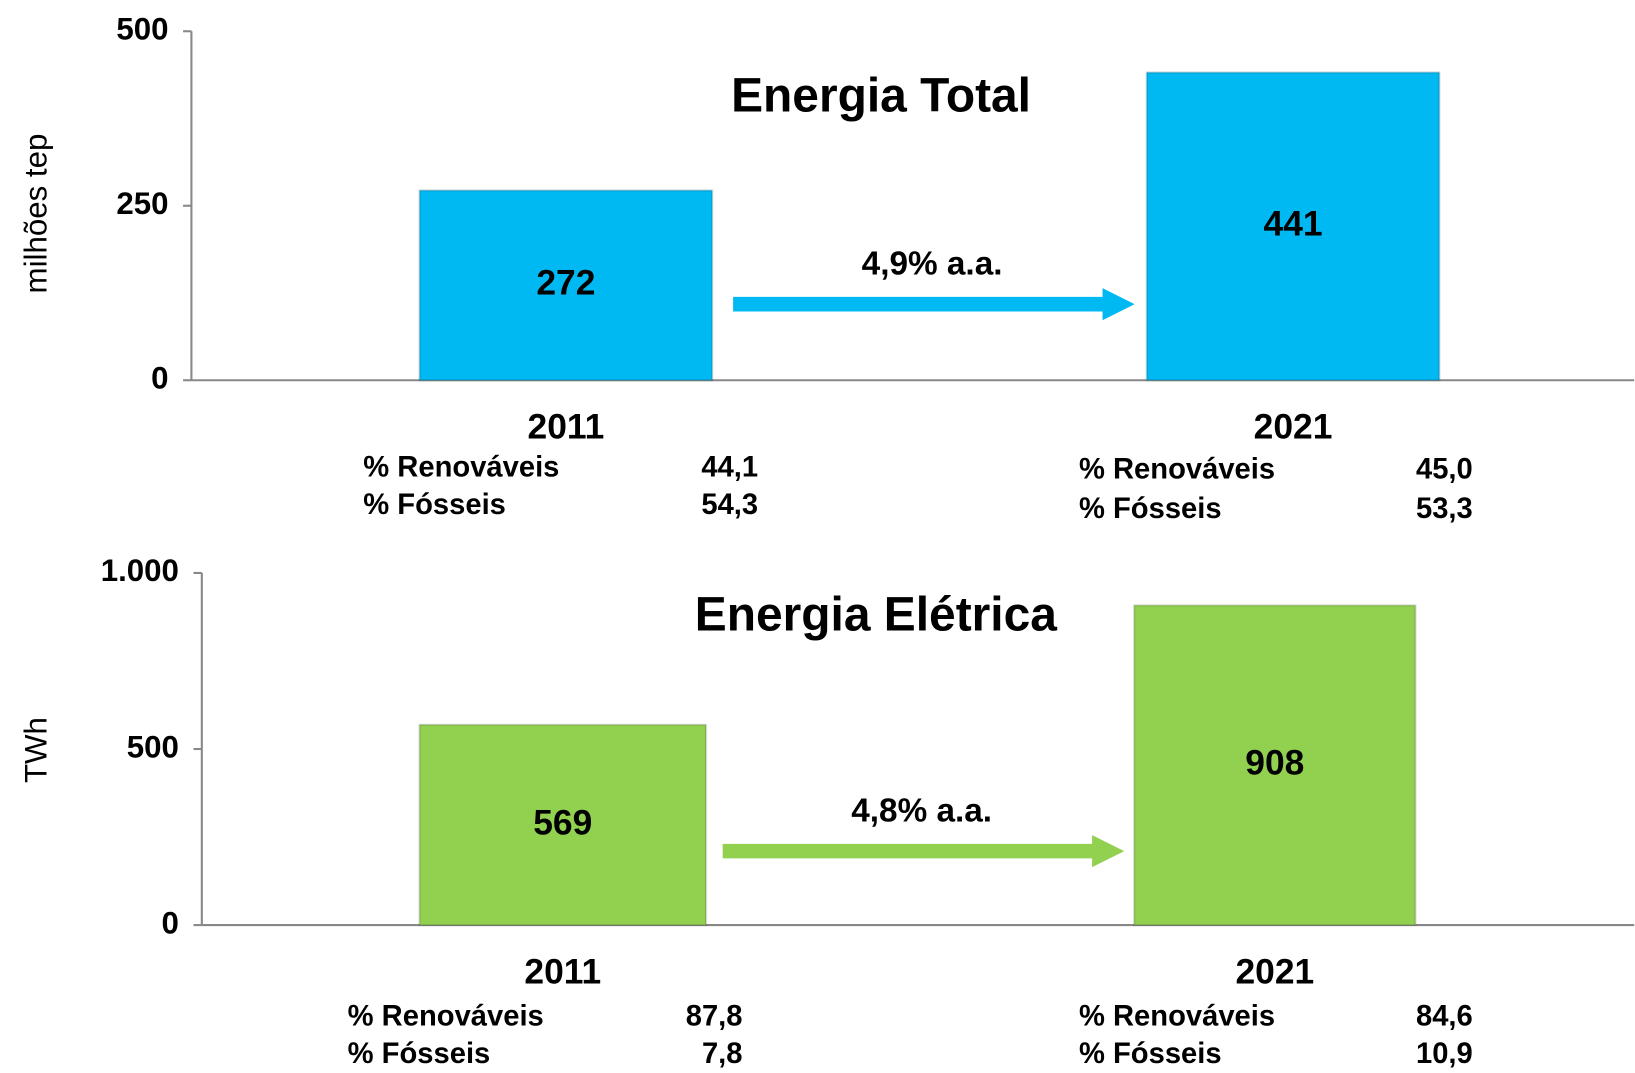 The width and height of the screenshot is (1635, 1073). I want to click on share-value: 87,8, so click(714, 1016).